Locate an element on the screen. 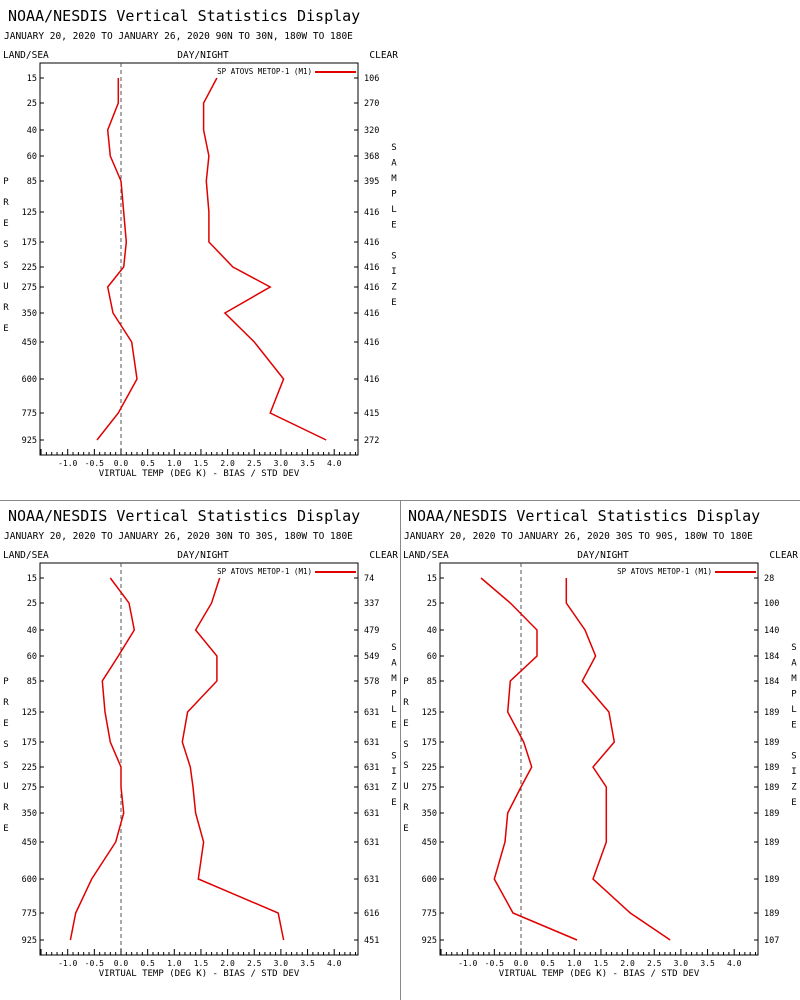 The height and width of the screenshot is (1000, 800). sample-size-label: 140 is located at coordinates (771, 631).